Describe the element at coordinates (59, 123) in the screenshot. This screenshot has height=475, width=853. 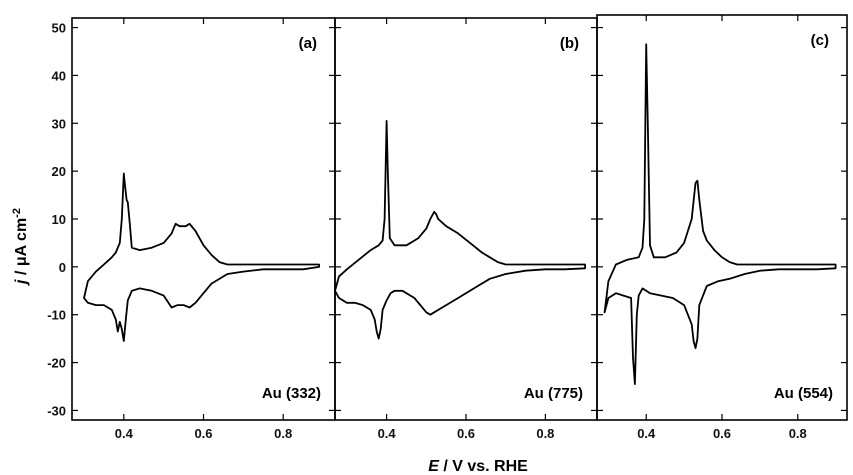
I see `y-tick-label: 30` at that location.